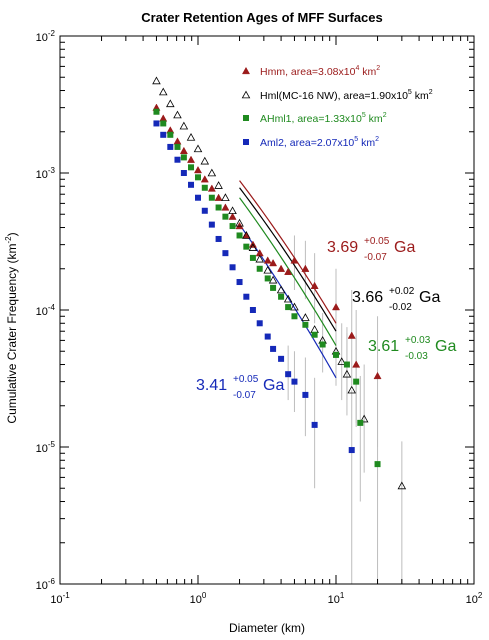 Image resolution: width=489 pixels, height=640 pixels. I want to click on legend-item-aml2: Aml2, area=2.07x105 km2, so click(311, 142).